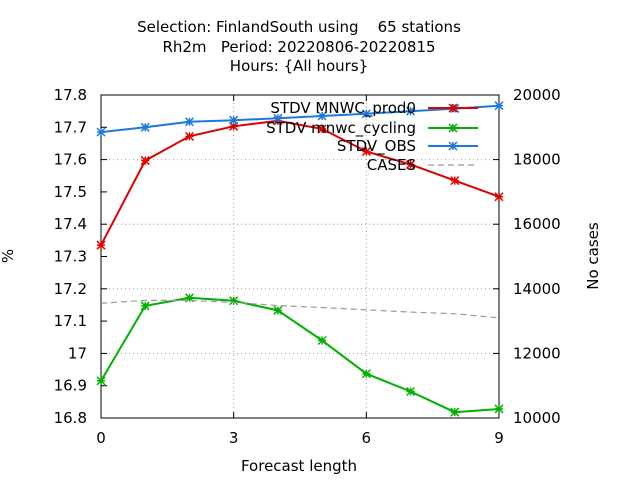 The width and height of the screenshot is (640, 480). What do you see at coordinates (70, 192) in the screenshot?
I see `y-tick-label-7: 17.5` at bounding box center [70, 192].